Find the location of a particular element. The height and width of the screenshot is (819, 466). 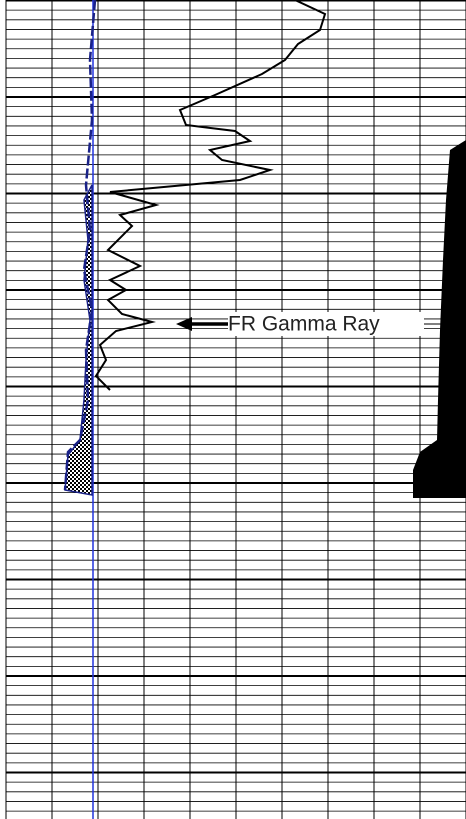

blue-curve is located at coordinates (80, 245).